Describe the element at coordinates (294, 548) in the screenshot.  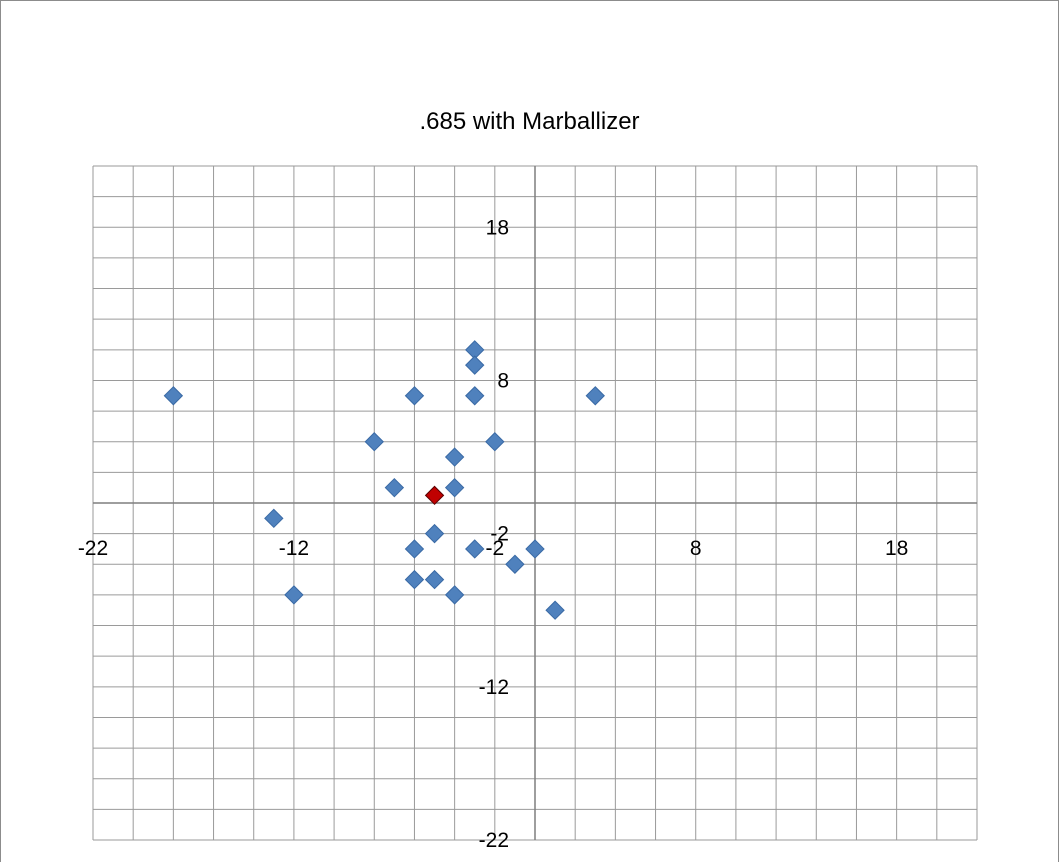
I see `x-tick-label: -12` at that location.